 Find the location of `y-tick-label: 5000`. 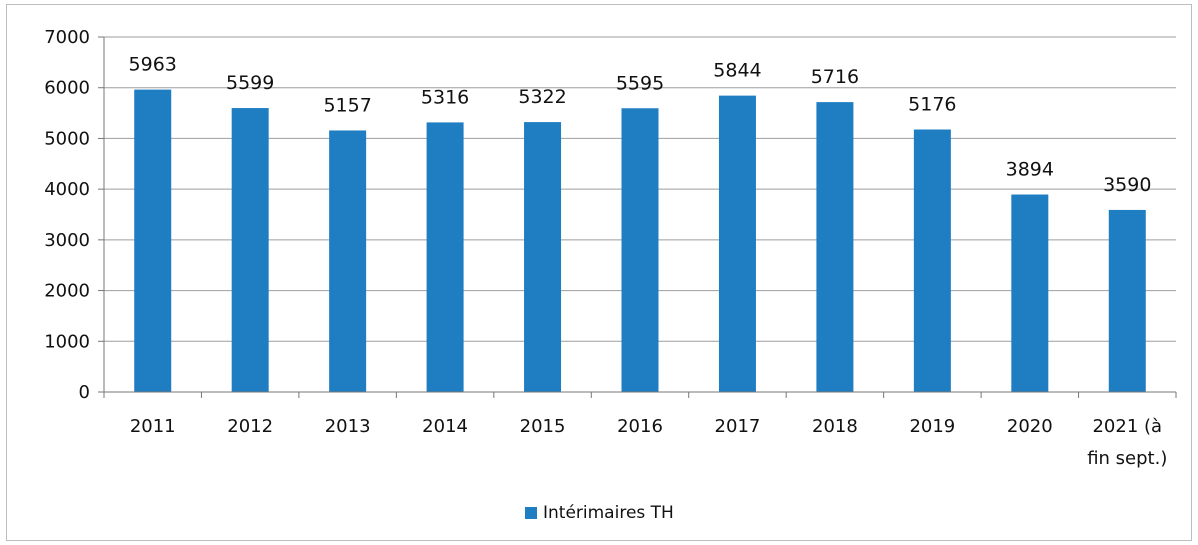

y-tick-label: 5000 is located at coordinates (67, 138).